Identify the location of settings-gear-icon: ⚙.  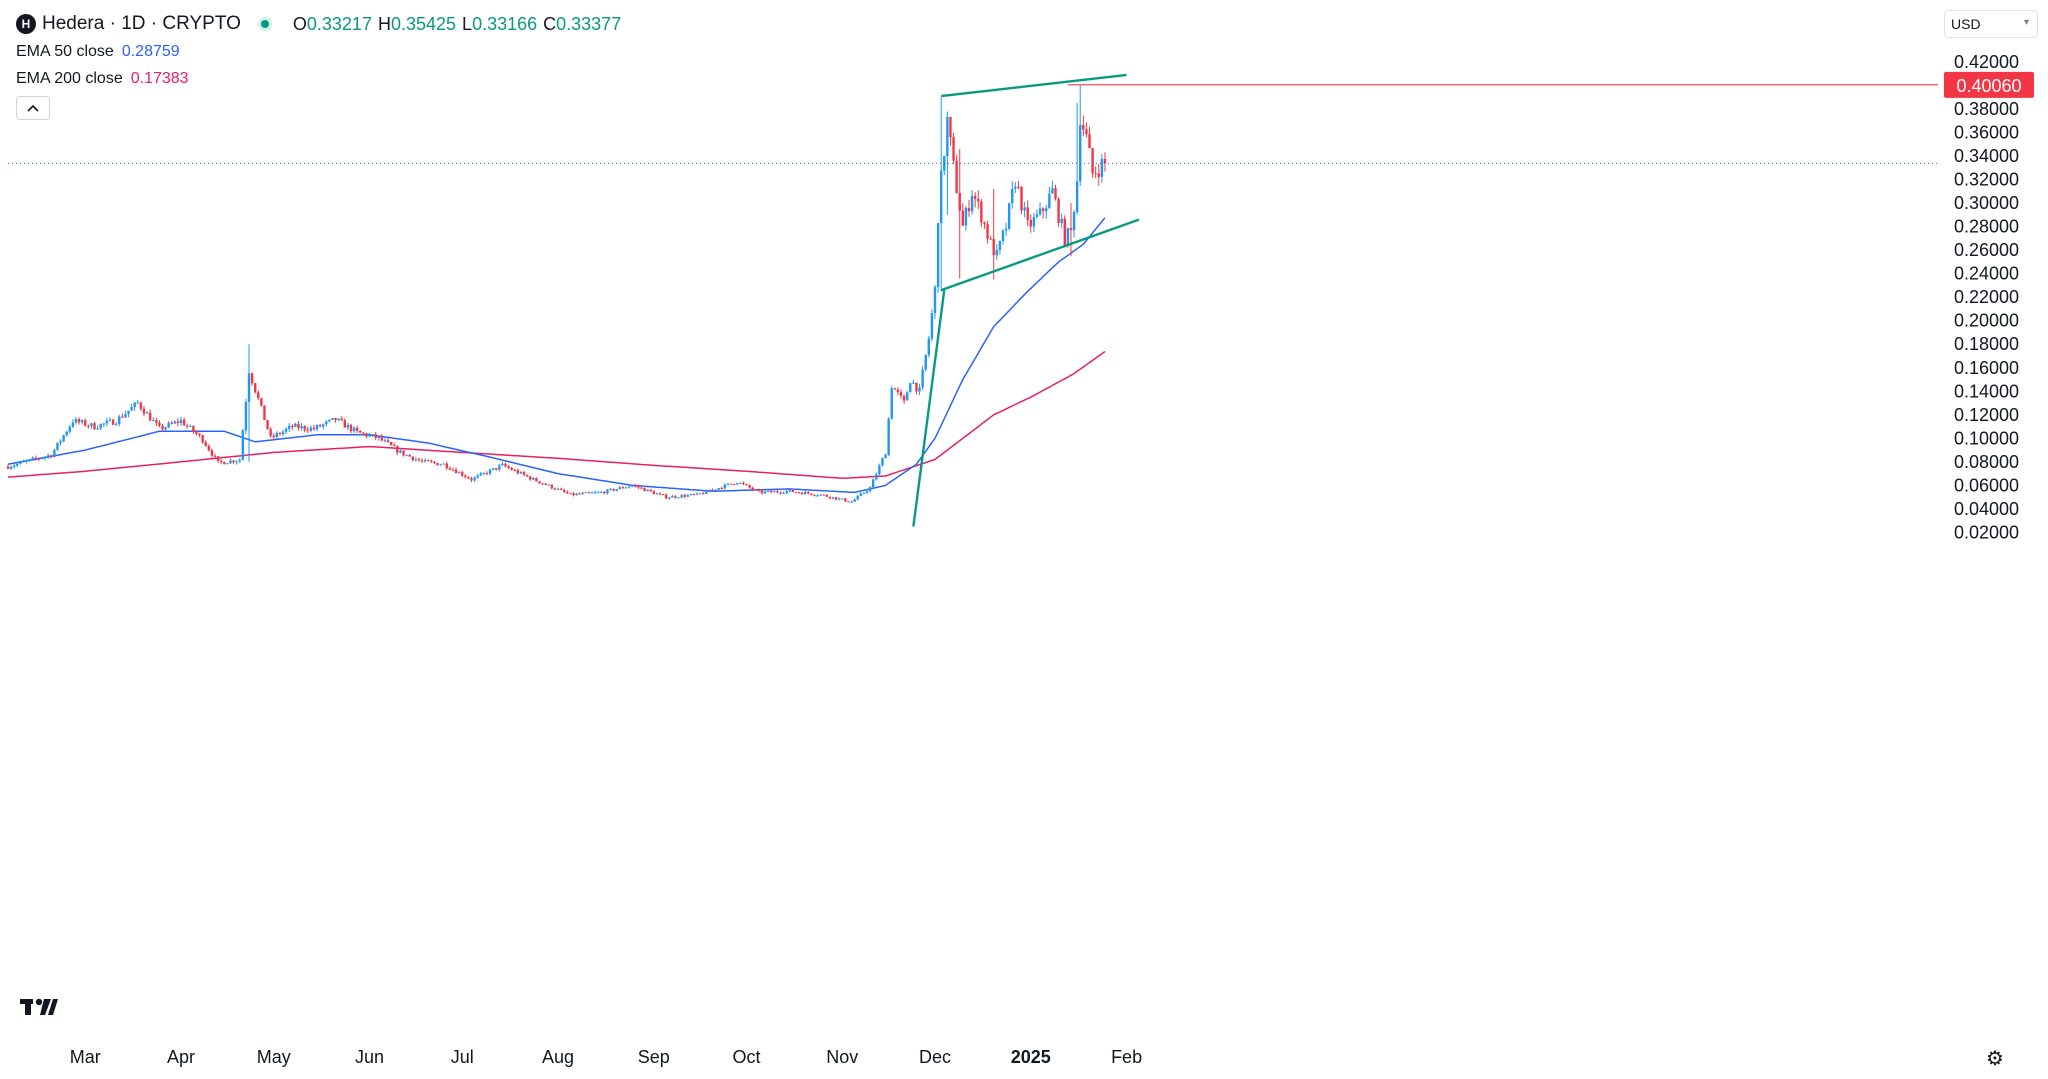
(1995, 1059).